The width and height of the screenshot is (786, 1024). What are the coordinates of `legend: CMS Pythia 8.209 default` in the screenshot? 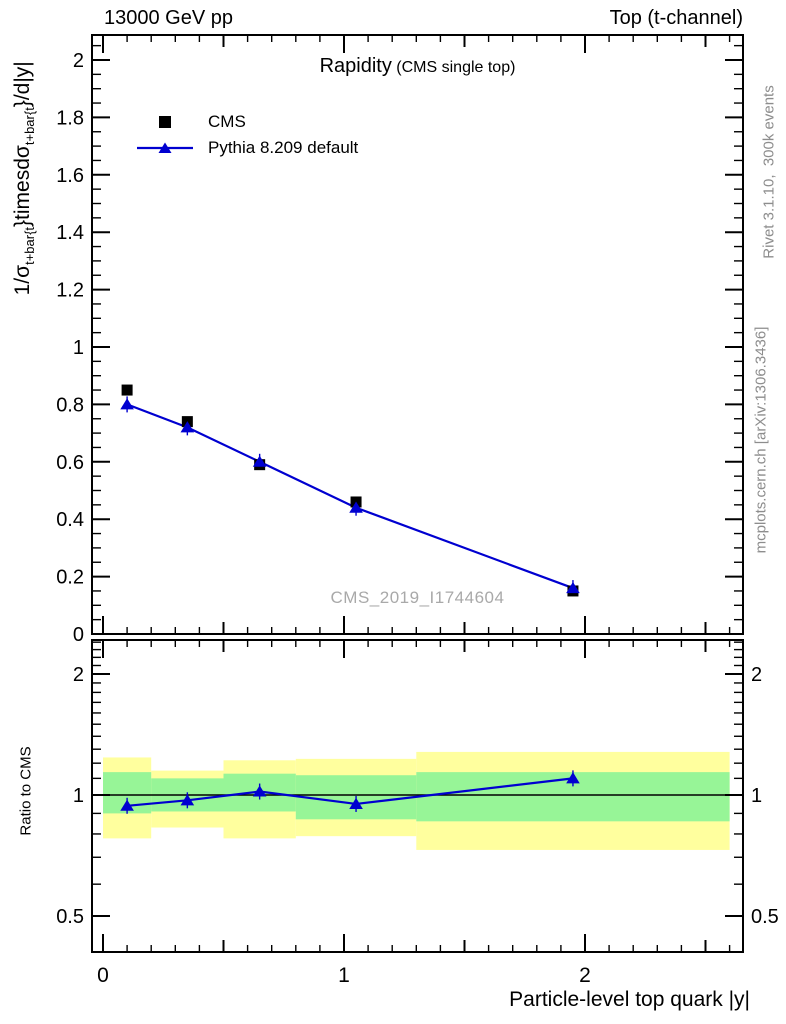 It's located at (247, 135).